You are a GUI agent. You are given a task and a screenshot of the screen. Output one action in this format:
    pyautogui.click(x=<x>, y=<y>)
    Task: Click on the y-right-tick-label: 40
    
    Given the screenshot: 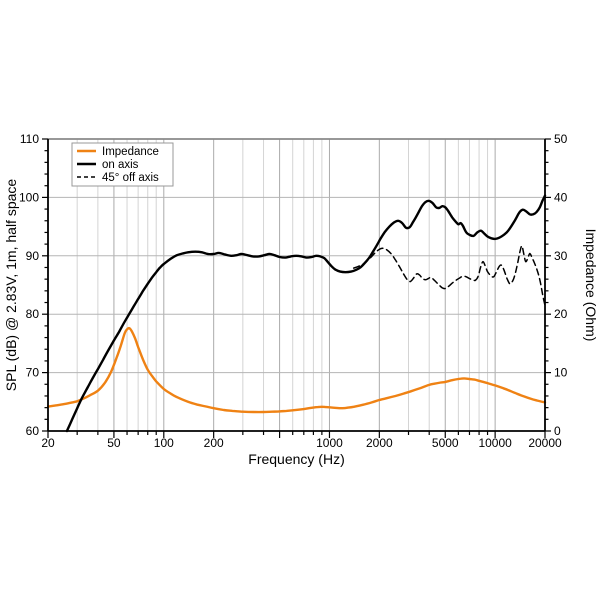 What is the action you would take?
    pyautogui.click(x=561, y=197)
    